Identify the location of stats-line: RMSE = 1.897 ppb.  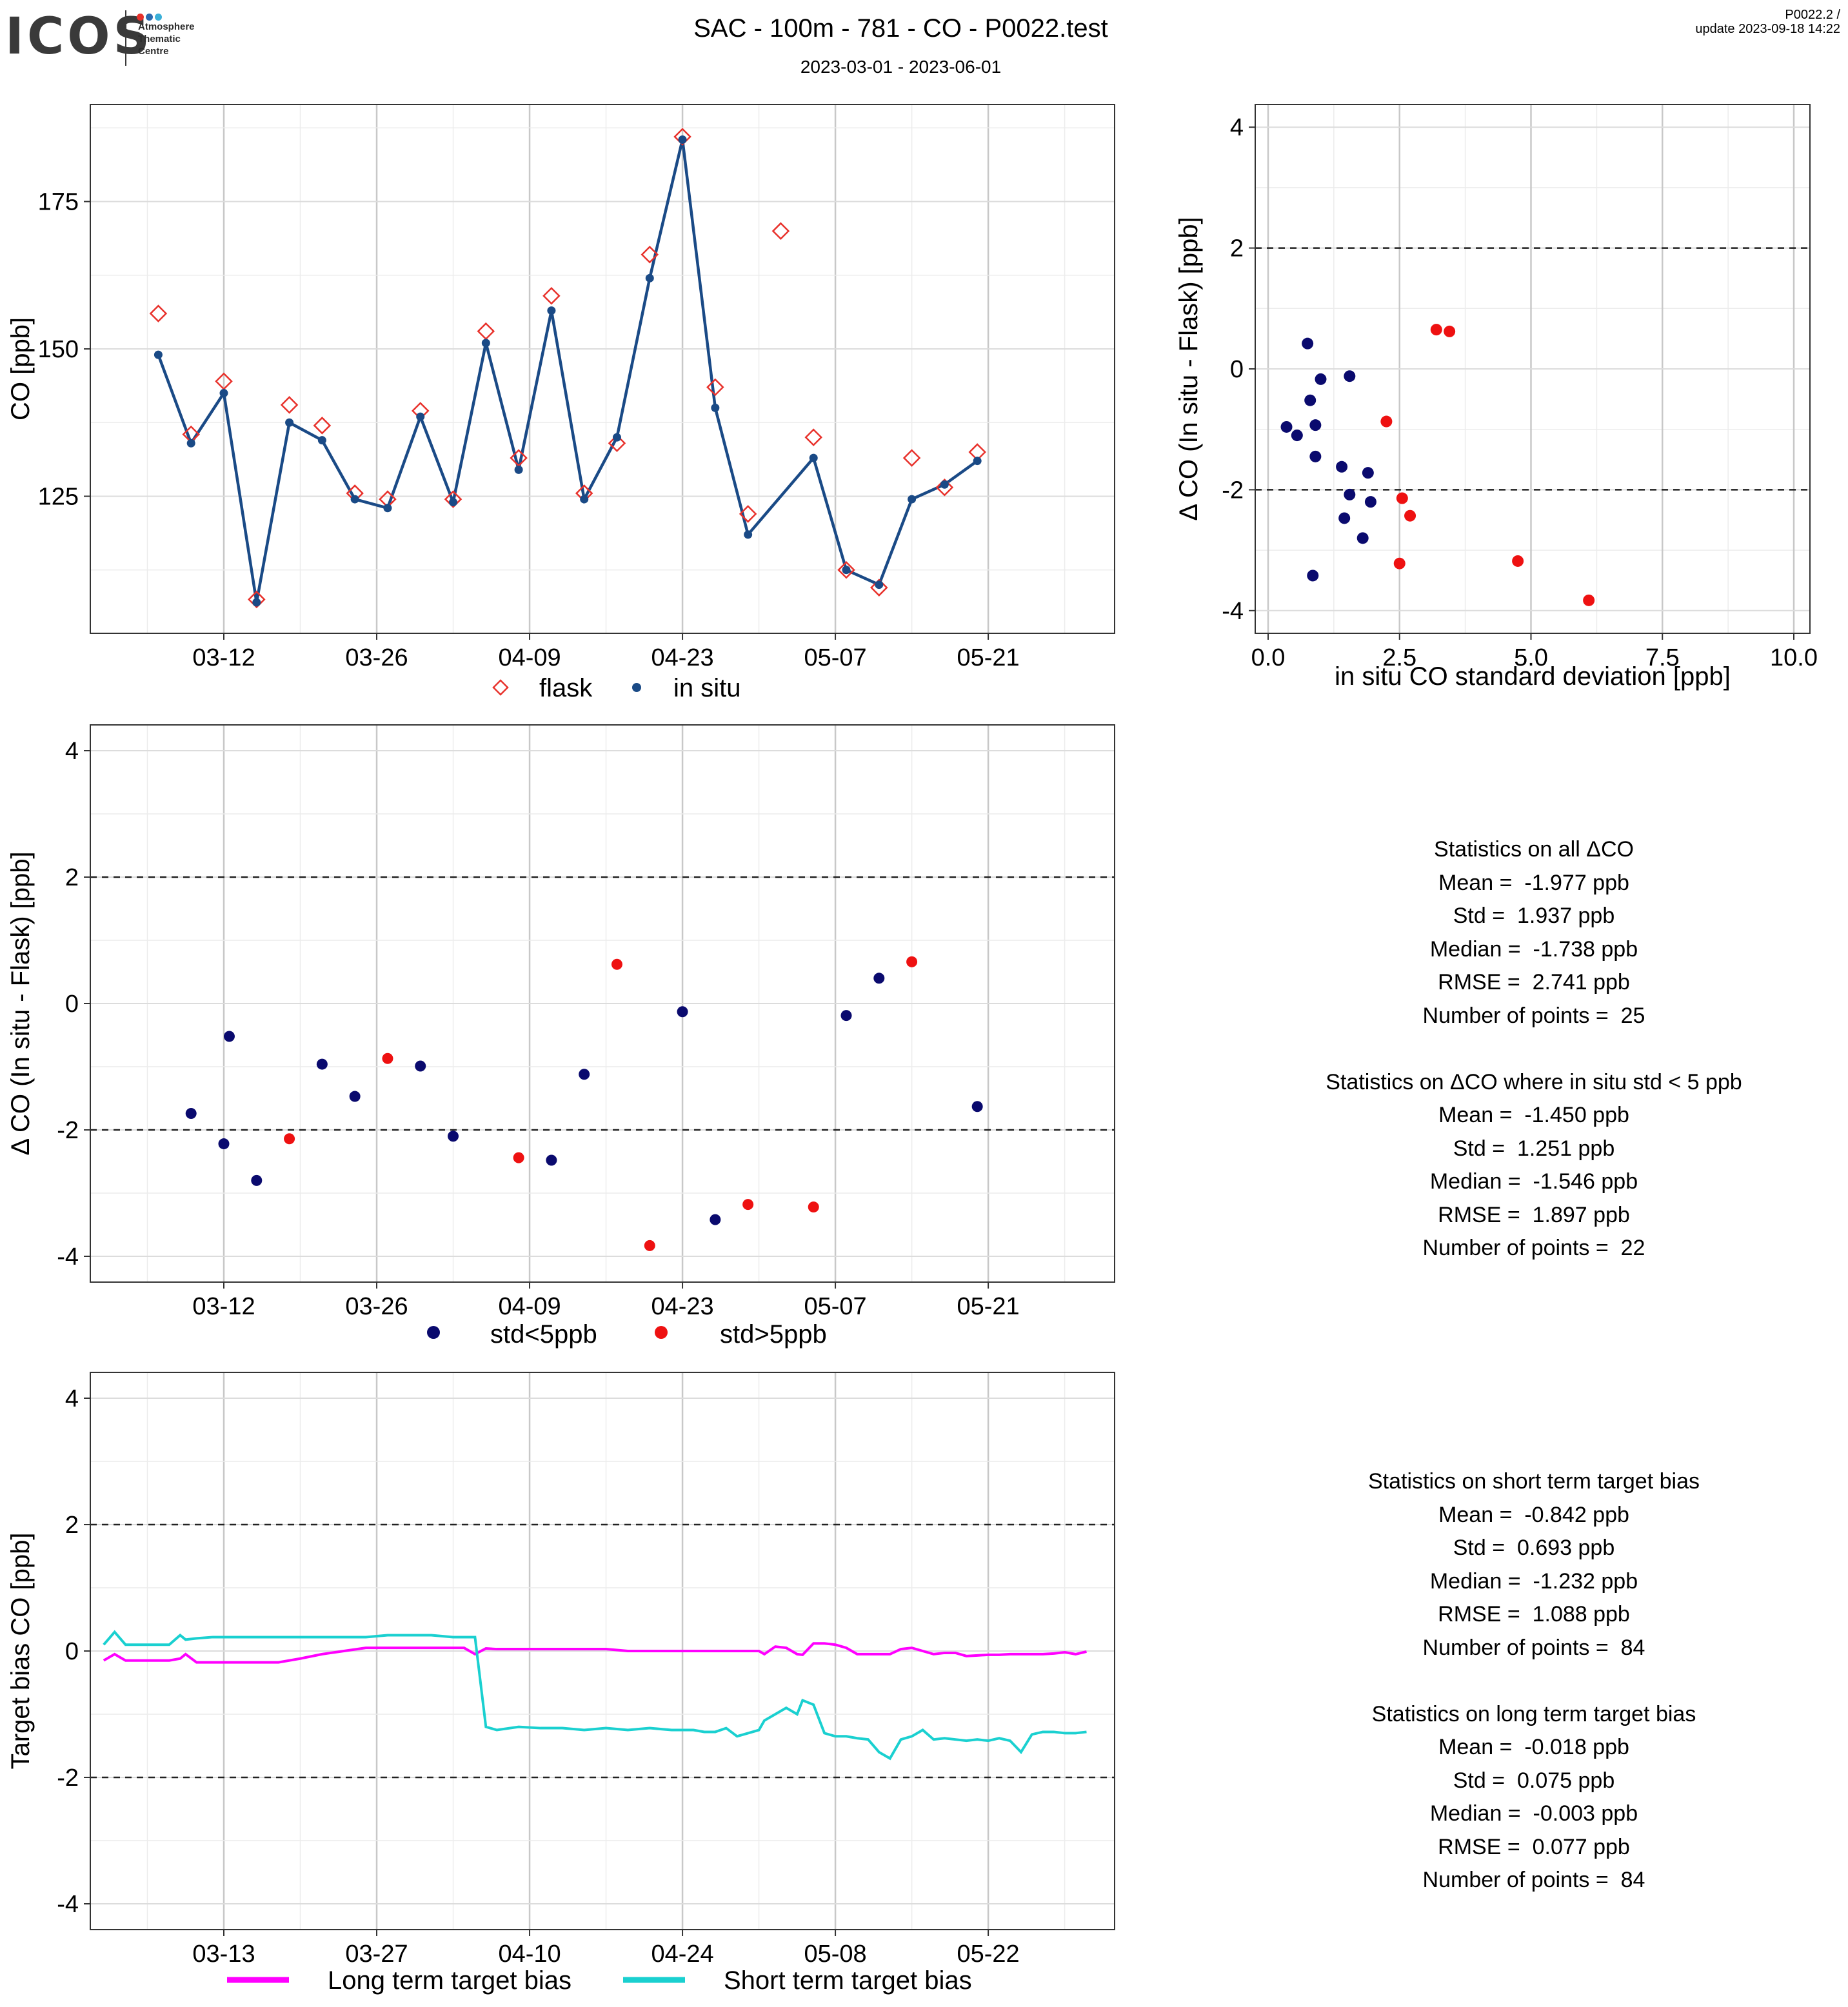
(1534, 1214).